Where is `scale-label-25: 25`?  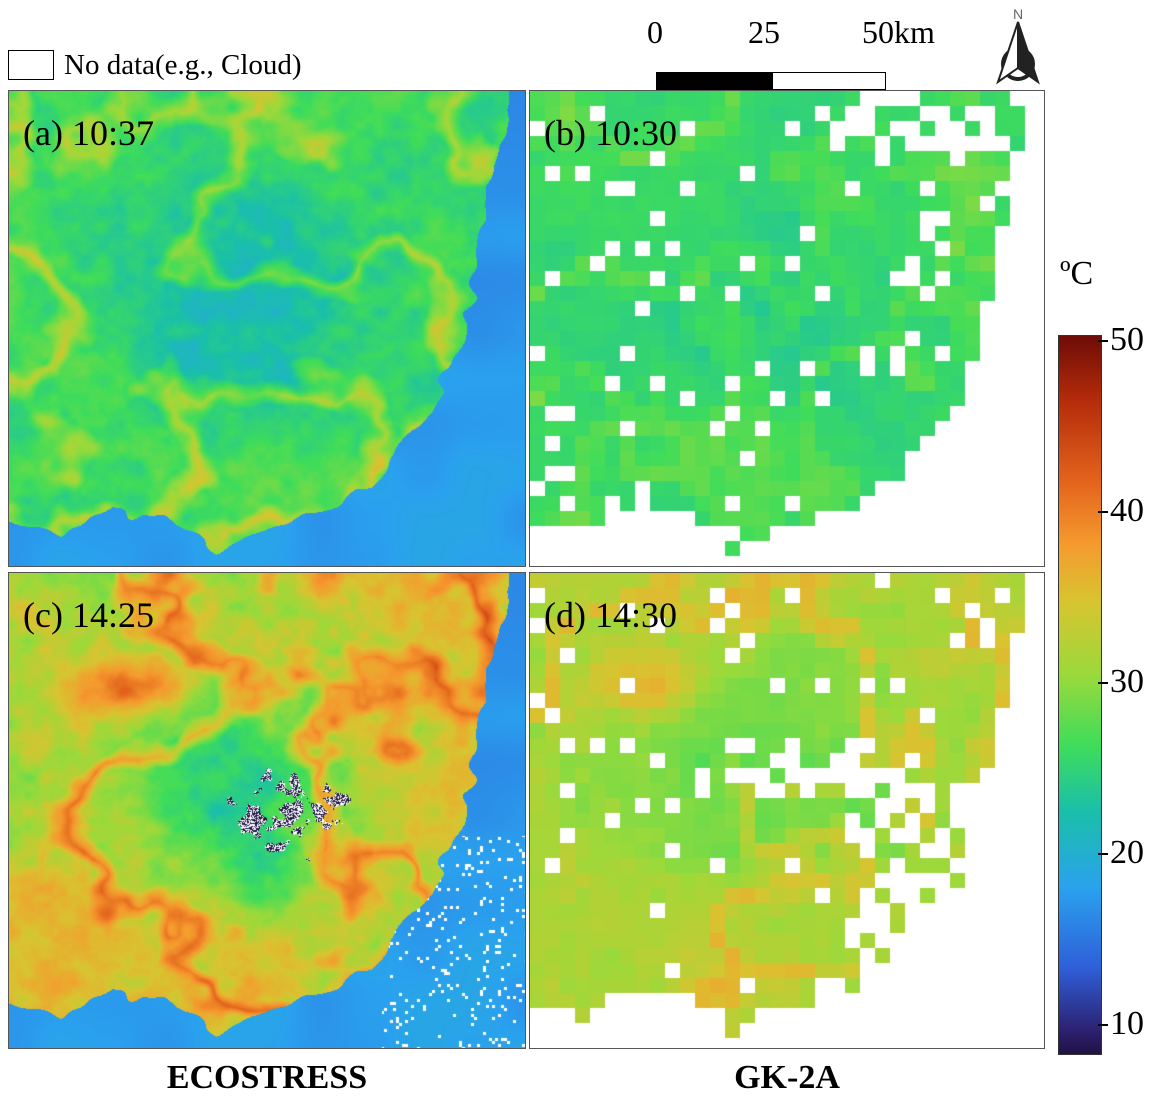
scale-label-25: 25 is located at coordinates (764, 32).